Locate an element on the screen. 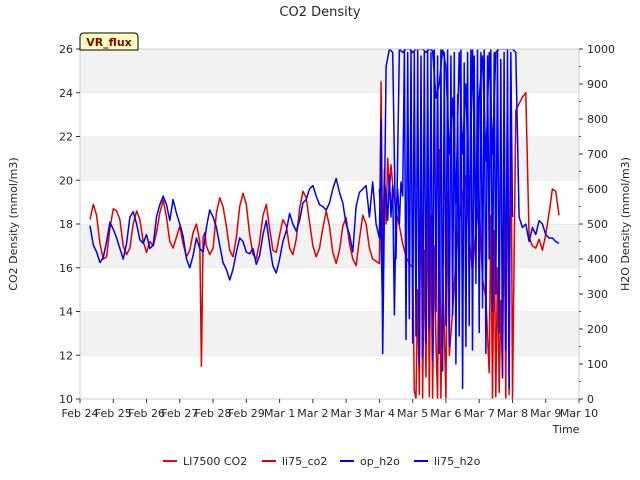  right-tick-label: 200 is located at coordinates (597, 329).